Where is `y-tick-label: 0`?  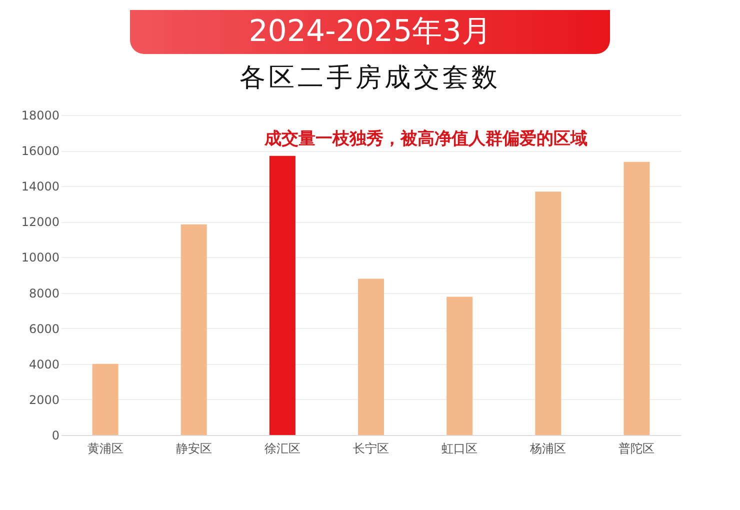
y-tick-label: 0 is located at coordinates (56, 435).